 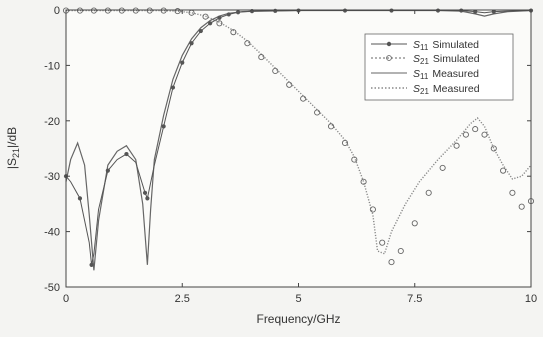 What do you see at coordinates (416, 45) in the screenshot?
I see `legend-s11-sim-base: S` at bounding box center [416, 45].